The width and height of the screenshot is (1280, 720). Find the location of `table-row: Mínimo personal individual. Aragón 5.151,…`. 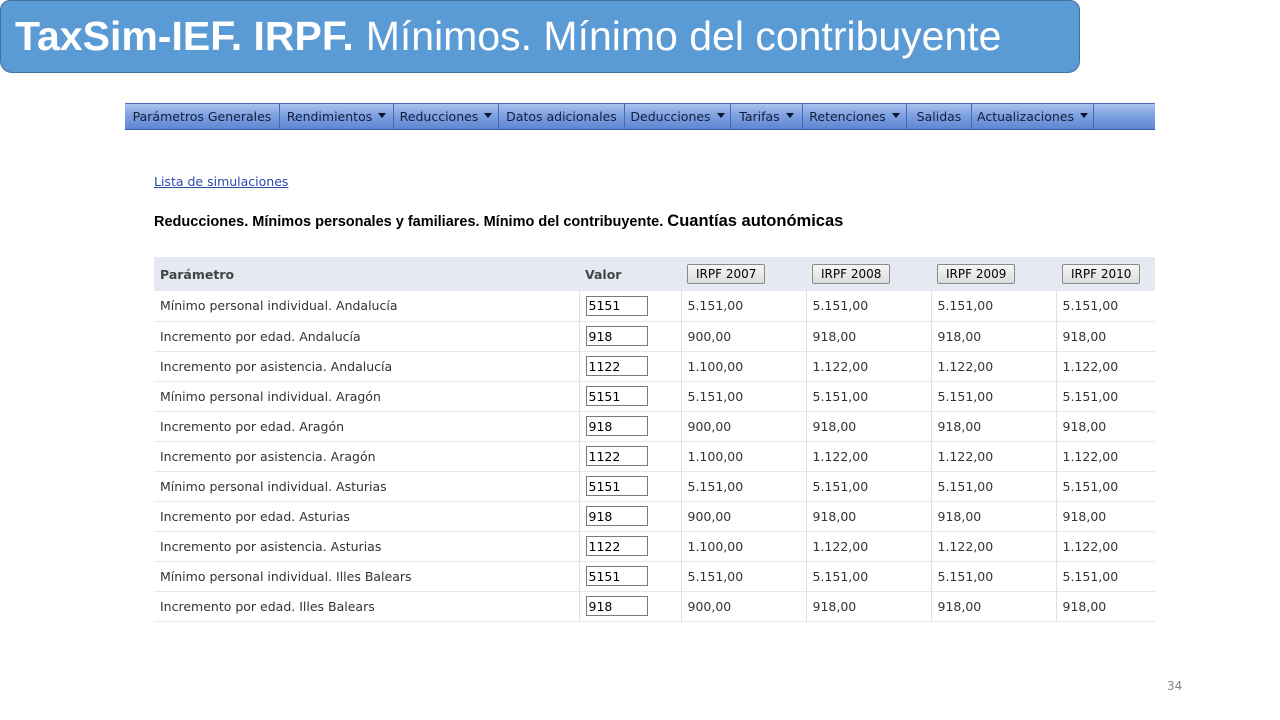

table-row: Mínimo personal individual. Aragón 5.151,… is located at coordinates (654, 396).